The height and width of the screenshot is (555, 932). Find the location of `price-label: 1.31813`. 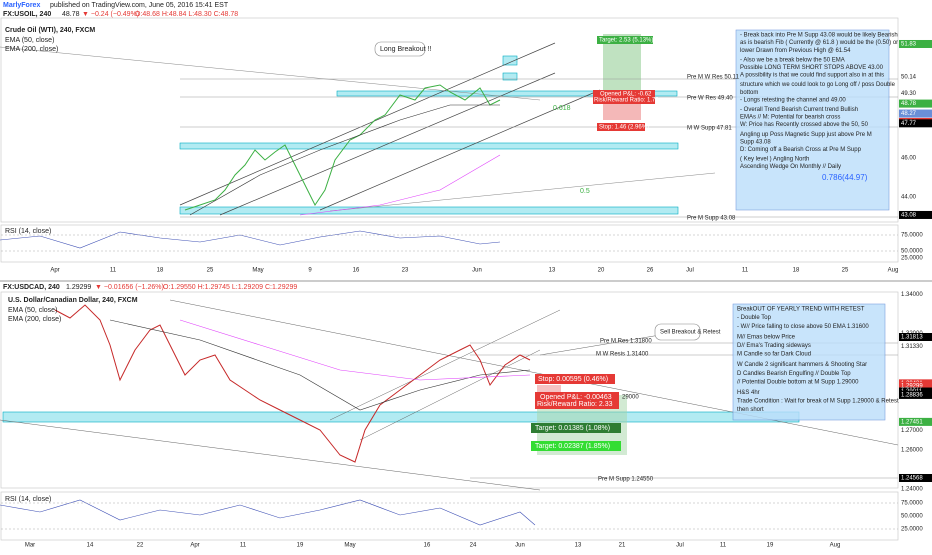

price-label: 1.31813 is located at coordinates (912, 338).